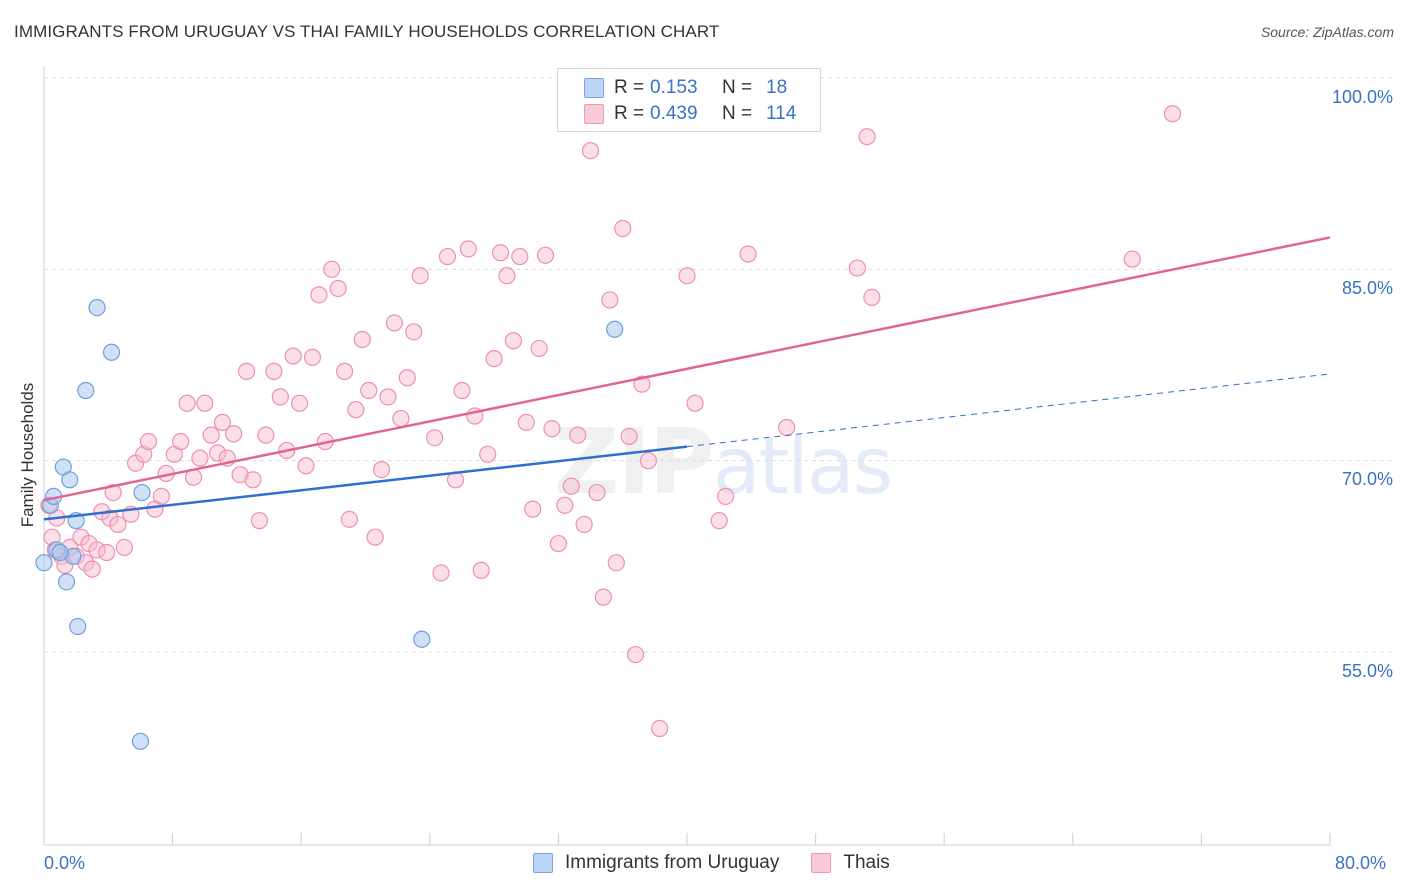  What do you see at coordinates (1367, 288) in the screenshot?
I see `y-tick-label-85: 85.0%` at bounding box center [1367, 288].